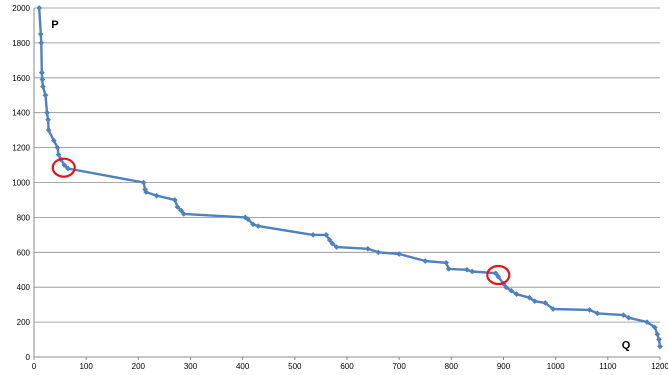 The height and width of the screenshot is (375, 668). What do you see at coordinates (34, 366) in the screenshot?
I see `x-tick-label: 0` at bounding box center [34, 366].